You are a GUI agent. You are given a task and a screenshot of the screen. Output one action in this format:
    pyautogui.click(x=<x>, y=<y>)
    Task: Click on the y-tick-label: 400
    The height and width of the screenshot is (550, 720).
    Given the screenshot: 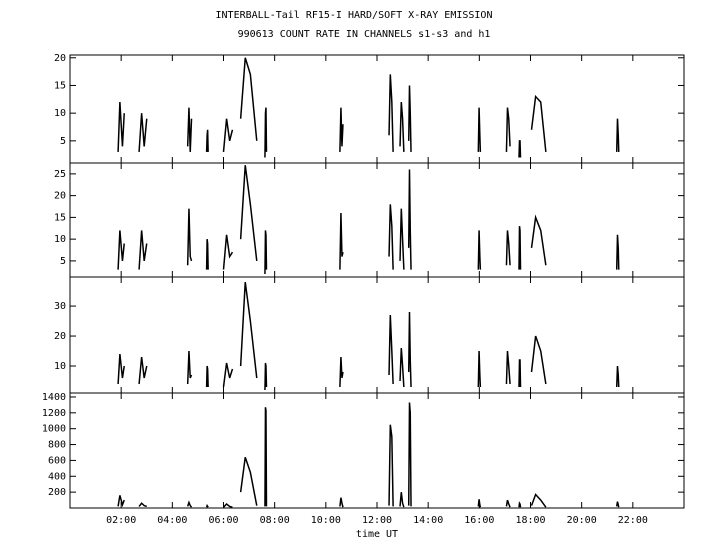 What is the action you would take?
    pyautogui.click(x=57, y=476)
    